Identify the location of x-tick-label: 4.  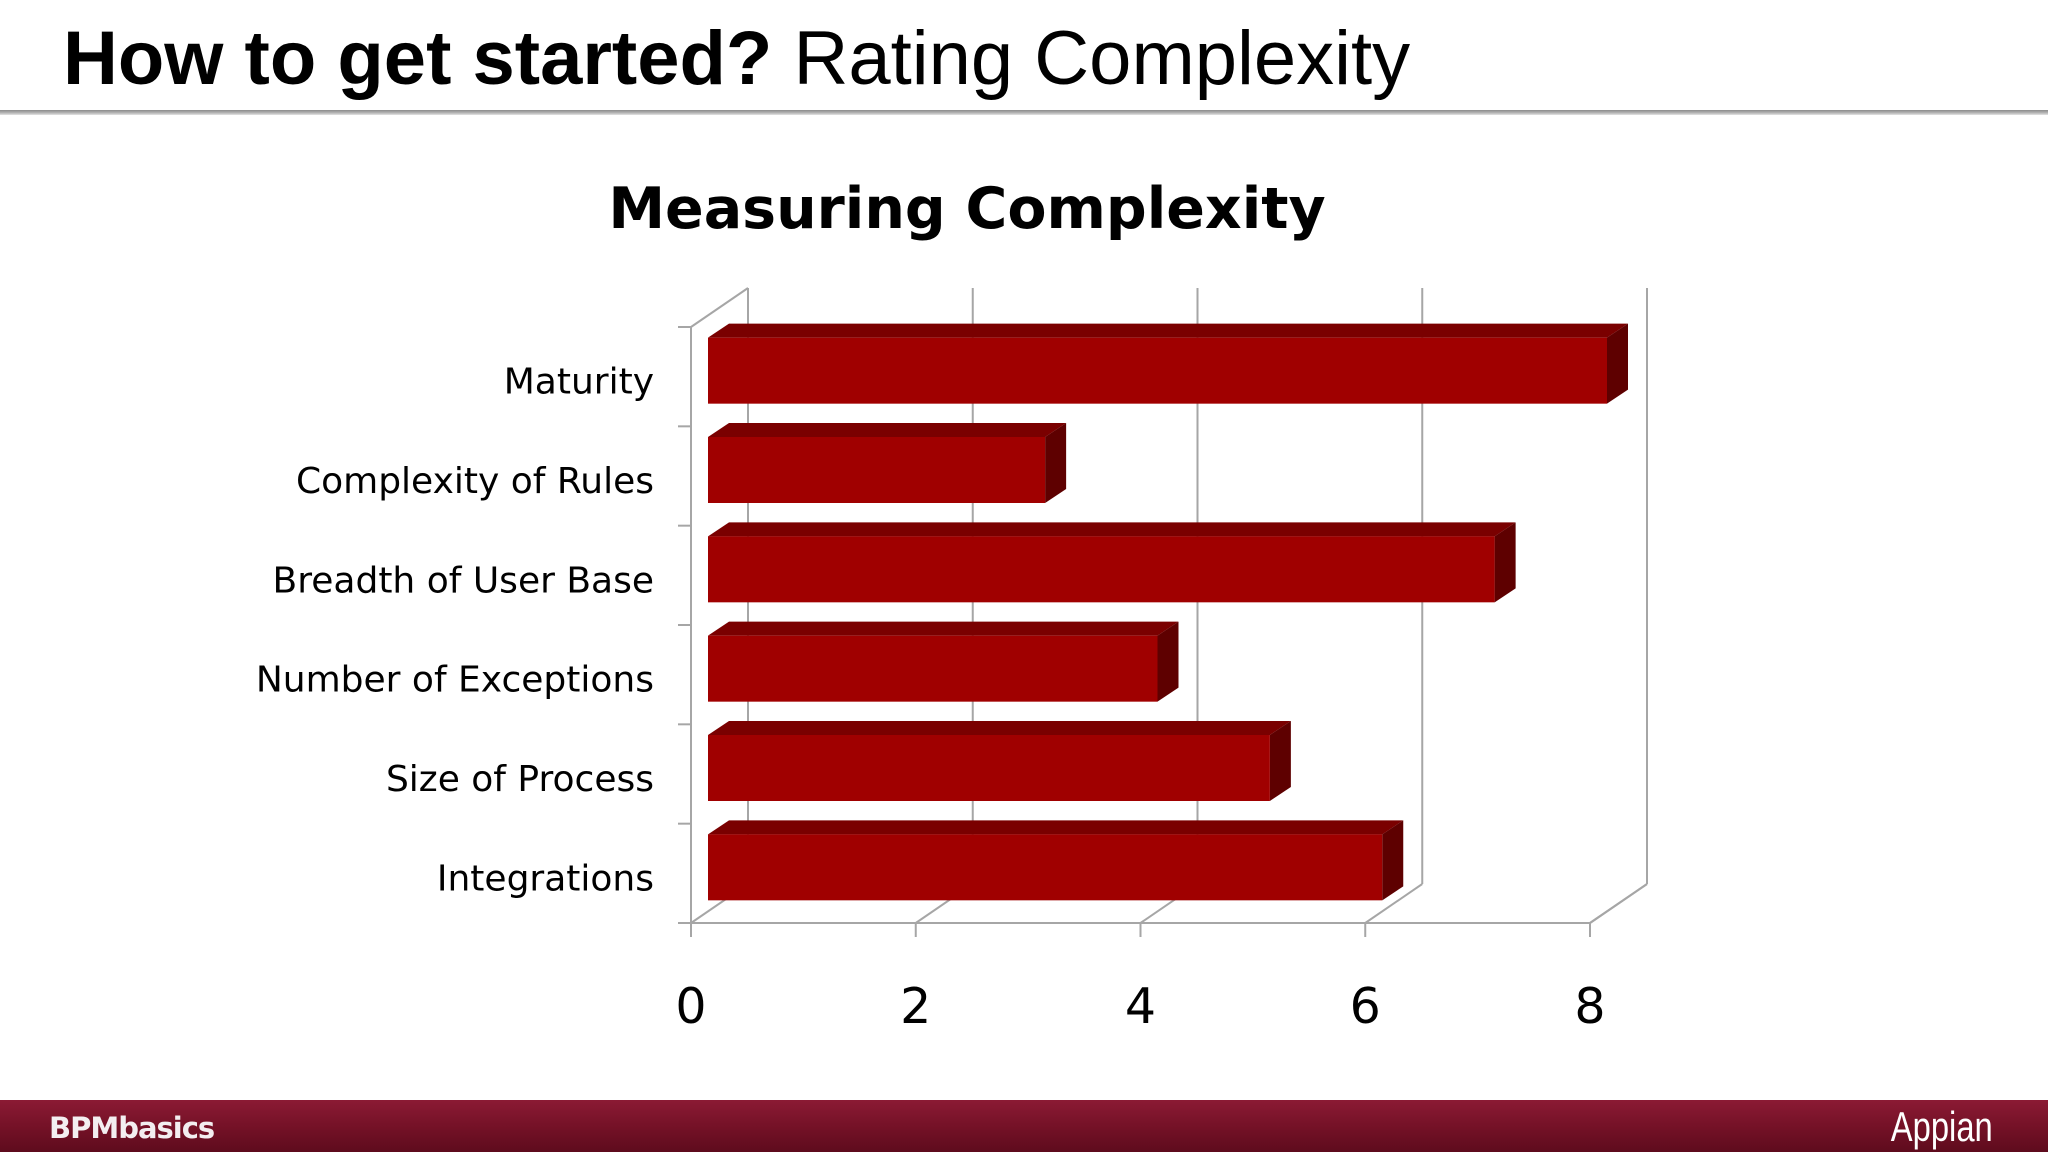
(1140, 1006).